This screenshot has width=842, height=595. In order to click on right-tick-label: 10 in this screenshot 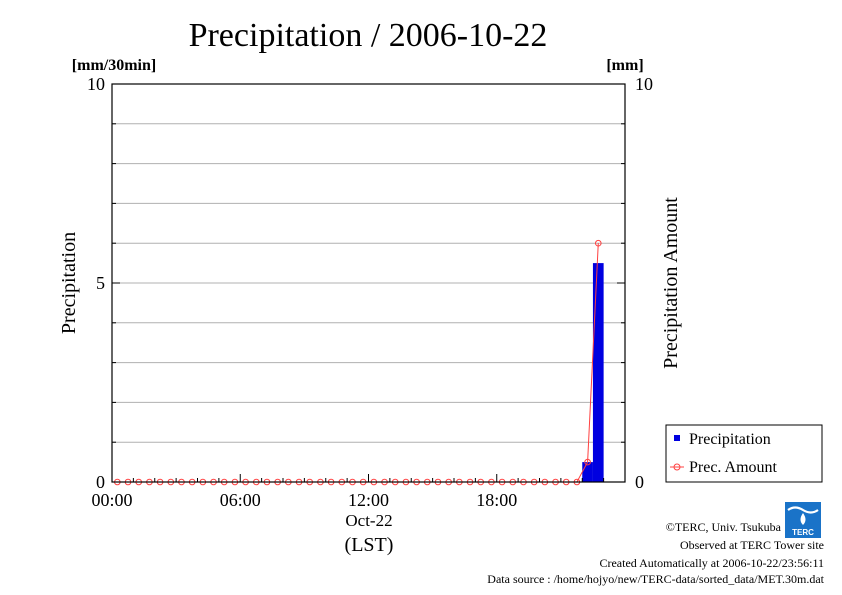, I will do `click(644, 84)`.